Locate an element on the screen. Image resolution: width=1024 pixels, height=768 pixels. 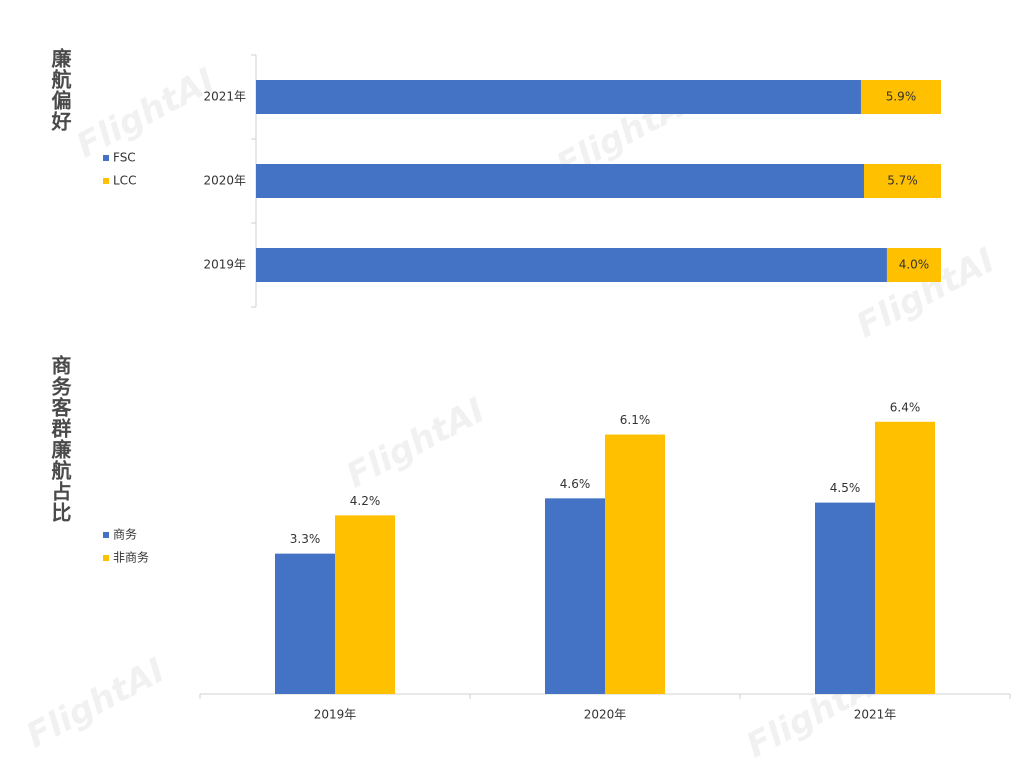
legend-label: LCC is located at coordinates (124, 181).